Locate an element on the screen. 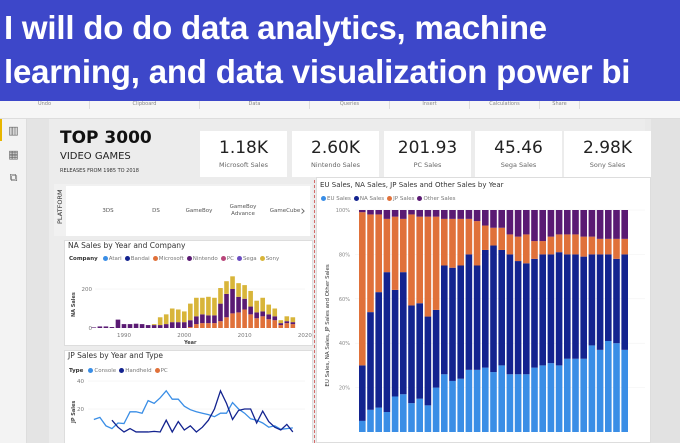 The height and width of the screenshot is (443, 680). kpi-label: Sega Sales is located at coordinates (518, 165).